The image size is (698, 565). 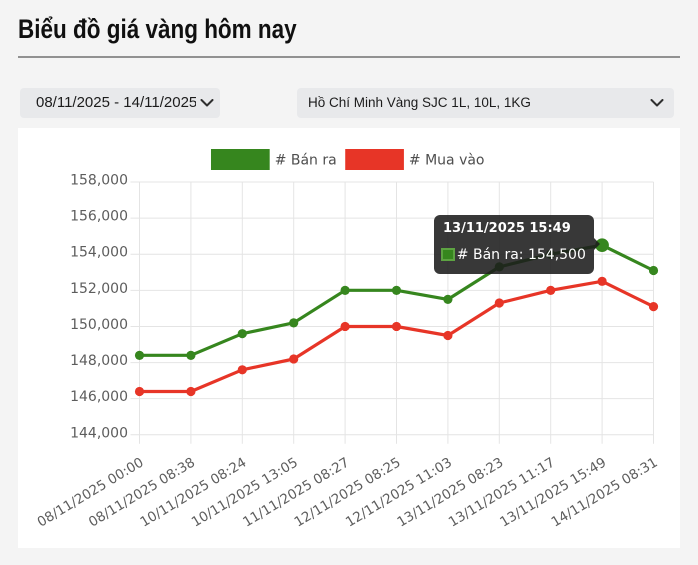 I want to click on legend-label: # Mua vào, so click(x=447, y=161).